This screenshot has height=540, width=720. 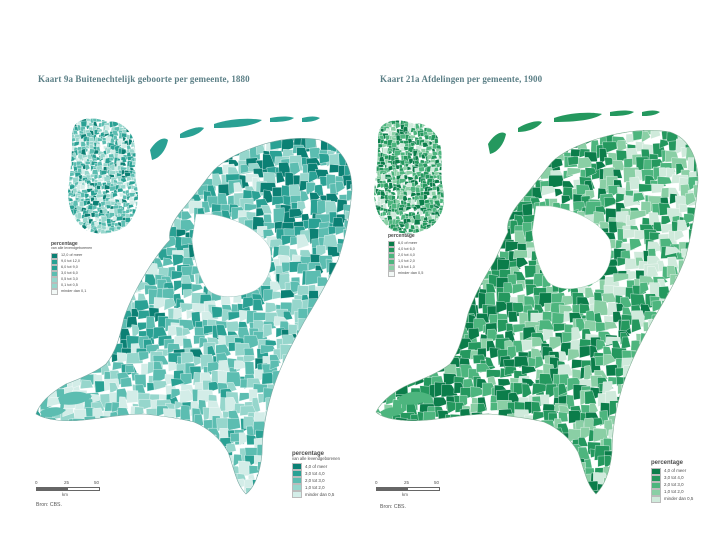 I want to click on scale-tick: 50, so click(x=437, y=482).